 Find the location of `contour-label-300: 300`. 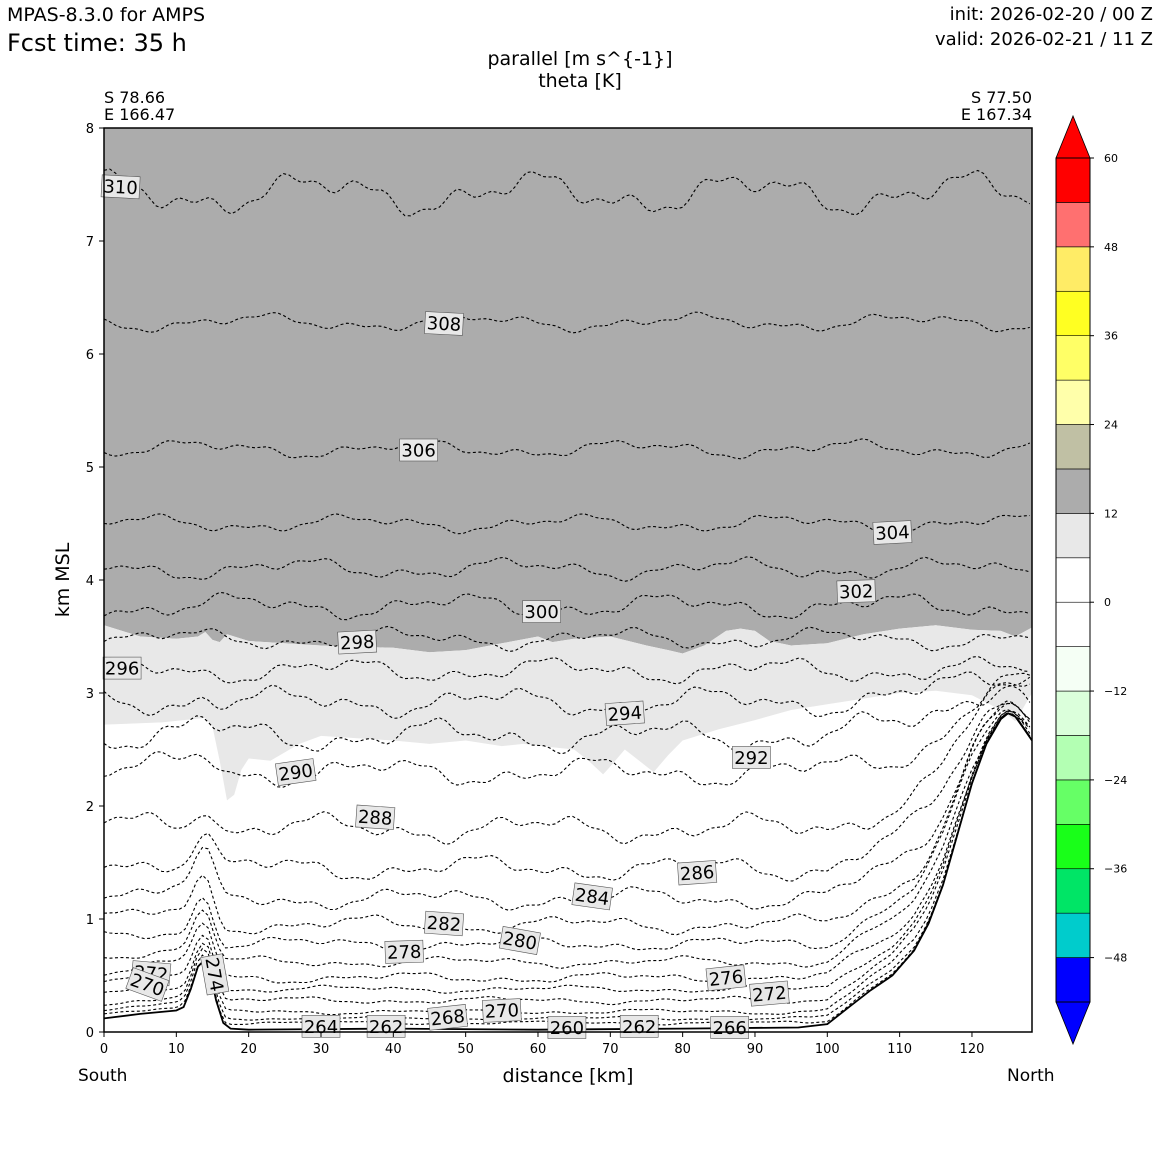

contour-label-300: 300 is located at coordinates (541, 611).